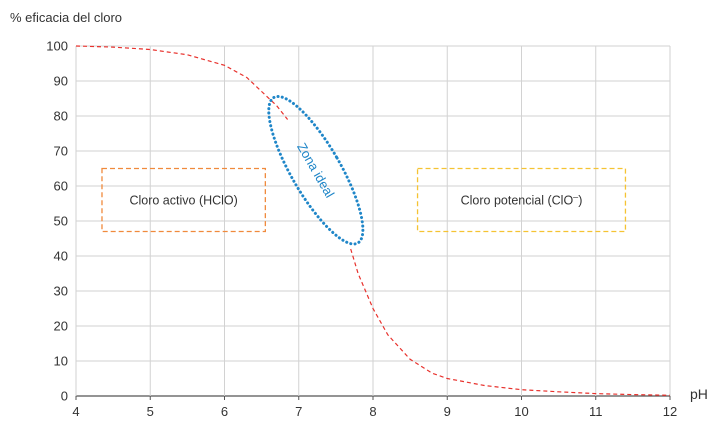 Image resolution: width=714 pixels, height=421 pixels. What do you see at coordinates (596, 411) in the screenshot?
I see `x-tick-label: 11` at bounding box center [596, 411].